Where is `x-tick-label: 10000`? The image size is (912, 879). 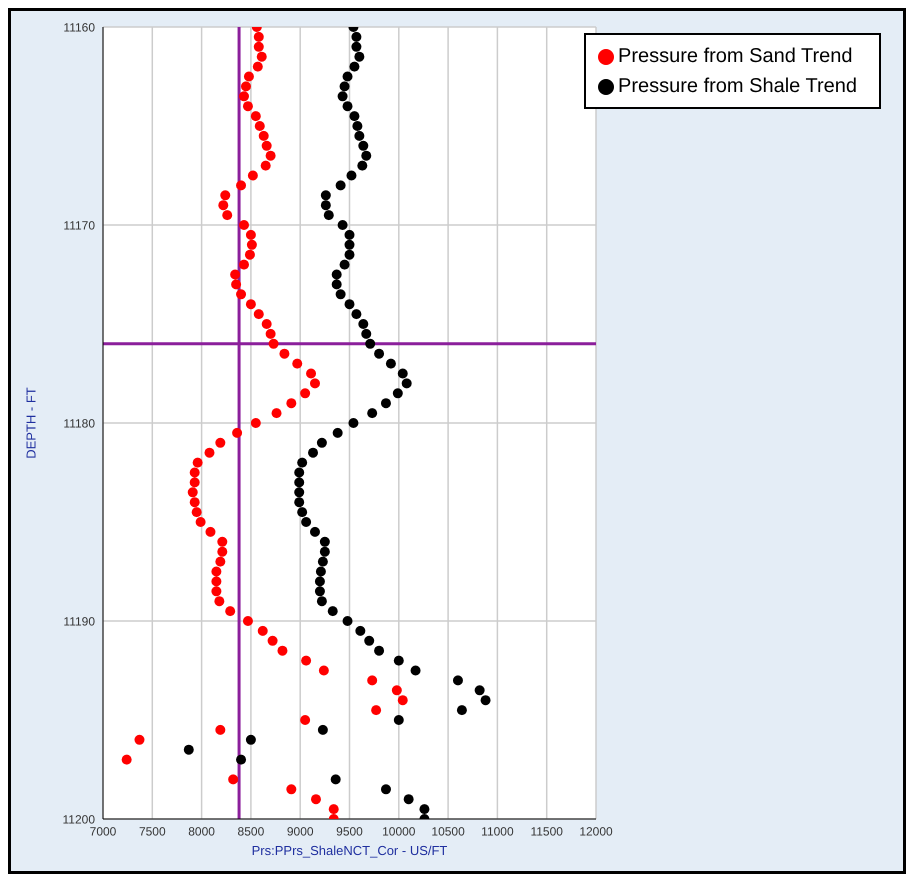 x-tick-label: 10000 is located at coordinates (399, 831).